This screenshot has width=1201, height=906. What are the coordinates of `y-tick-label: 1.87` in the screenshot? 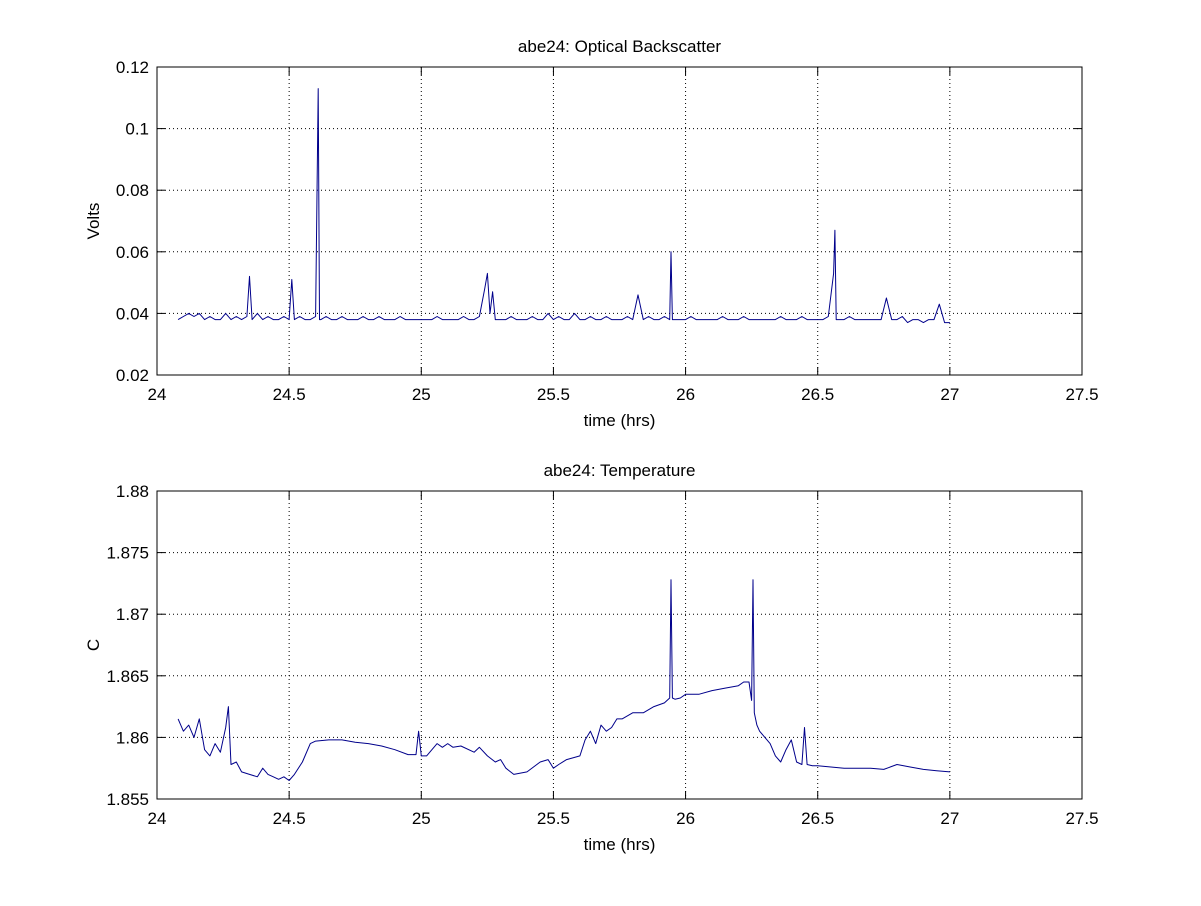 It's located at (132, 614).